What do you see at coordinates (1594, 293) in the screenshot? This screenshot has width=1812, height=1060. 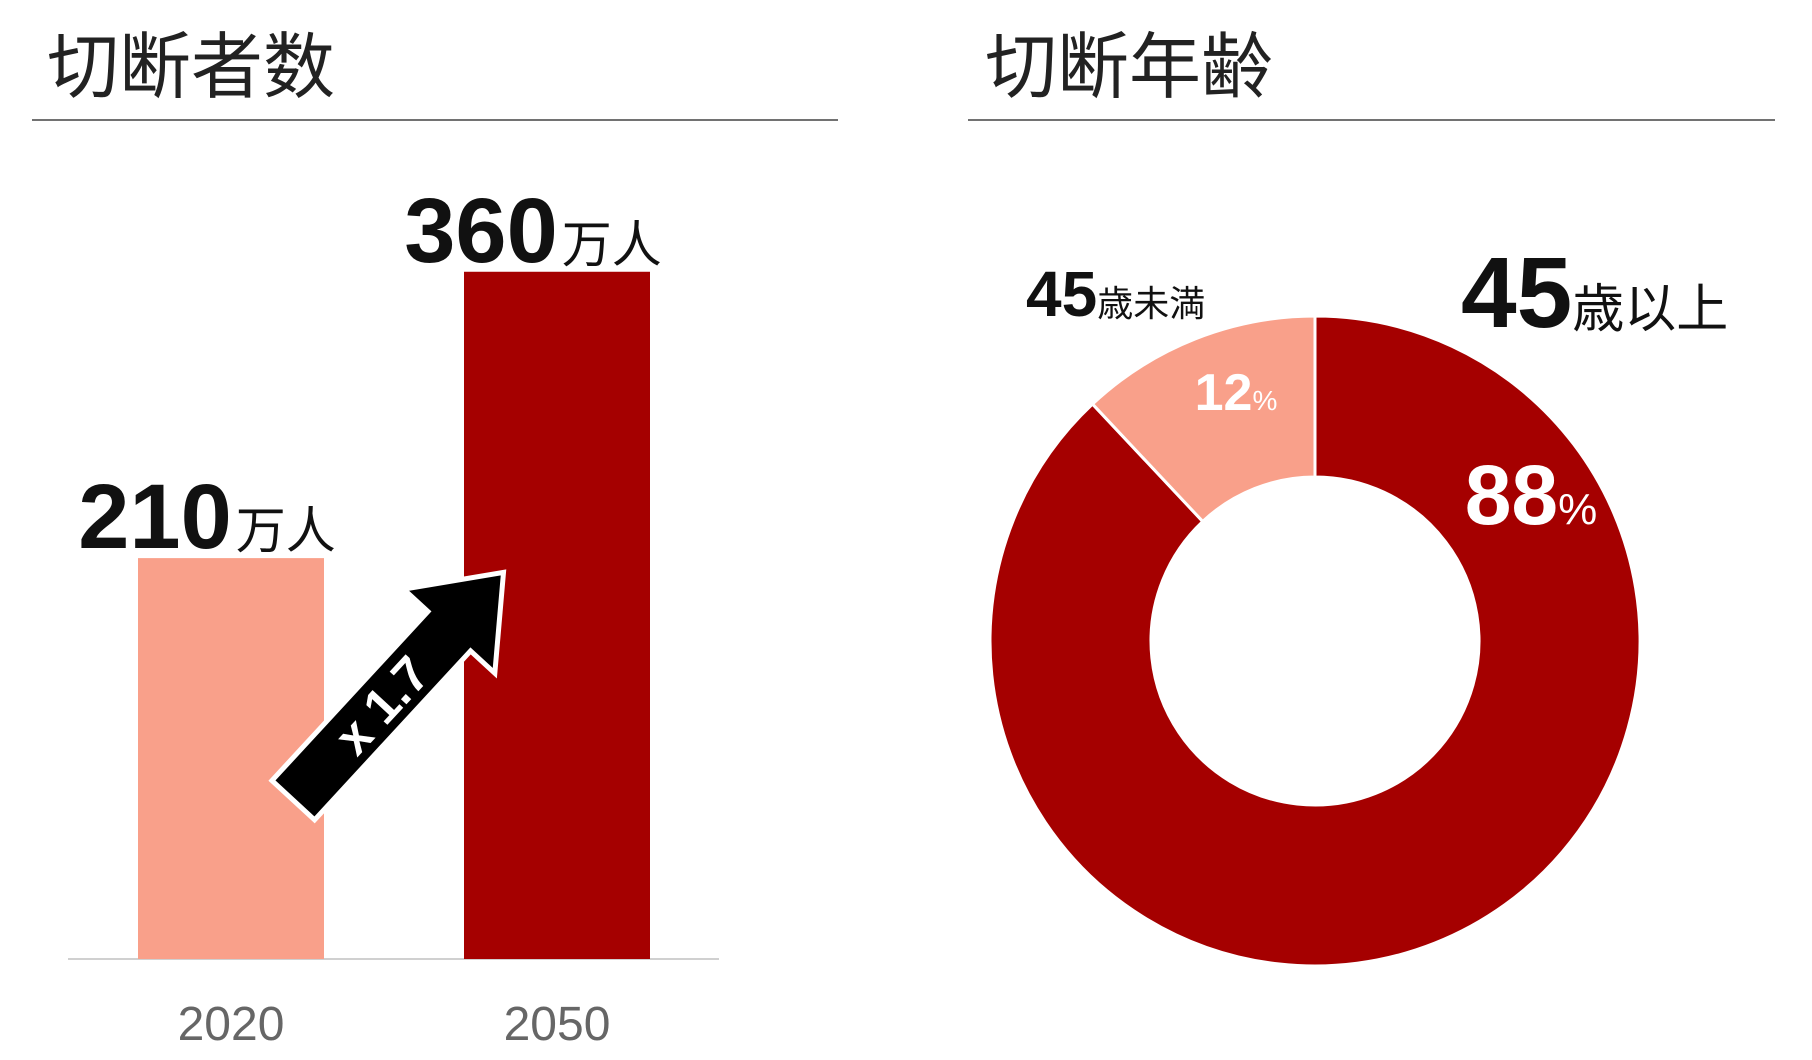 I see `category-label: 45歳以上` at bounding box center [1594, 293].